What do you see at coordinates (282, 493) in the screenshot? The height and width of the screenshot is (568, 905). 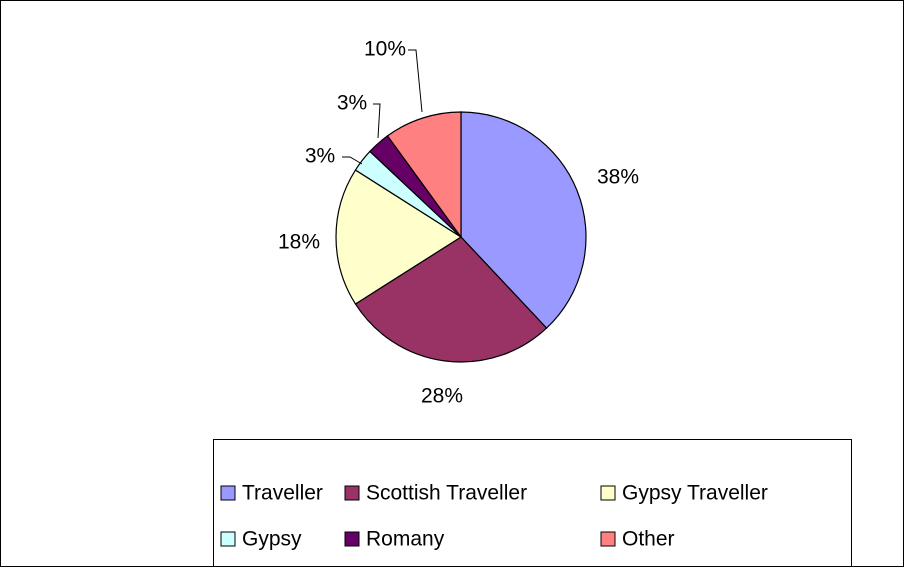 I see `legend-label: Traveller` at bounding box center [282, 493].